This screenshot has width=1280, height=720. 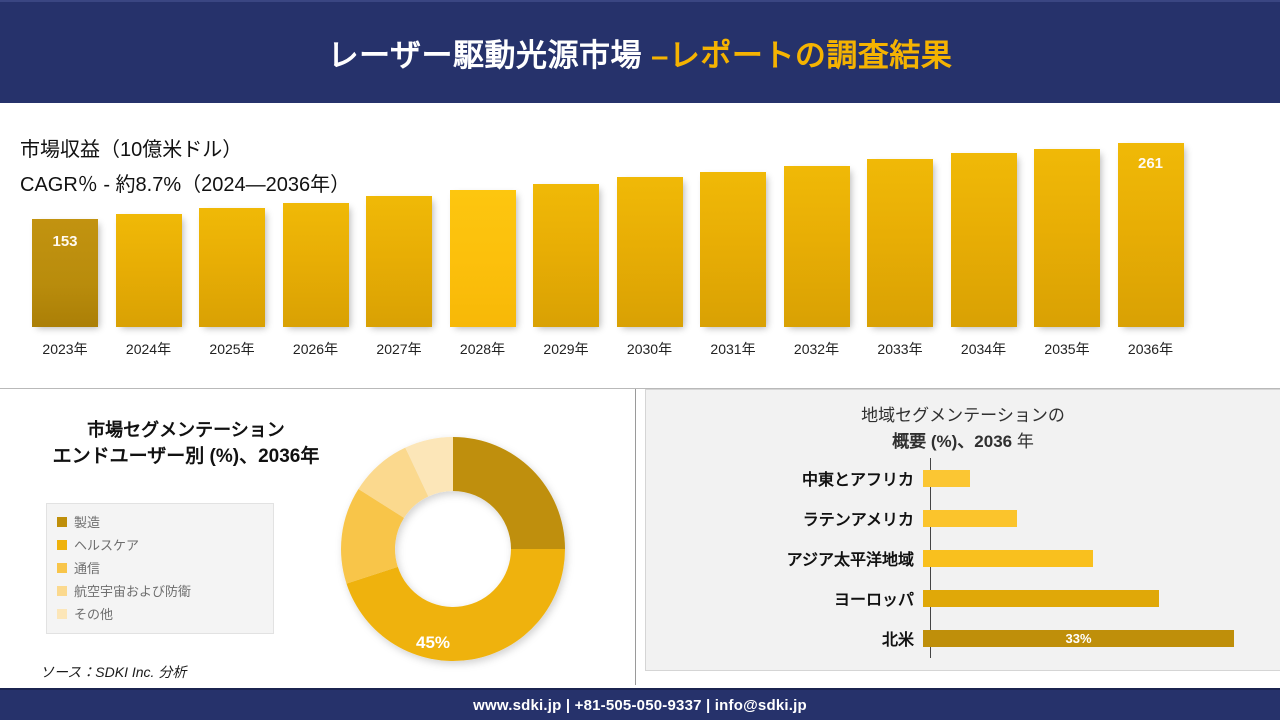 I want to click on legend-item-label: その他, so click(x=94, y=614).